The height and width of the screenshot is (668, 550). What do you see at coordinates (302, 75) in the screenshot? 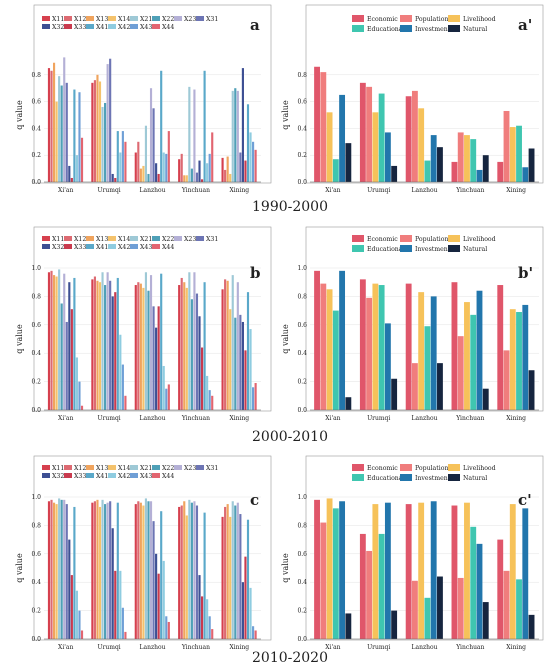
I see `y-tick-label: 0.8` at bounding box center [302, 75].